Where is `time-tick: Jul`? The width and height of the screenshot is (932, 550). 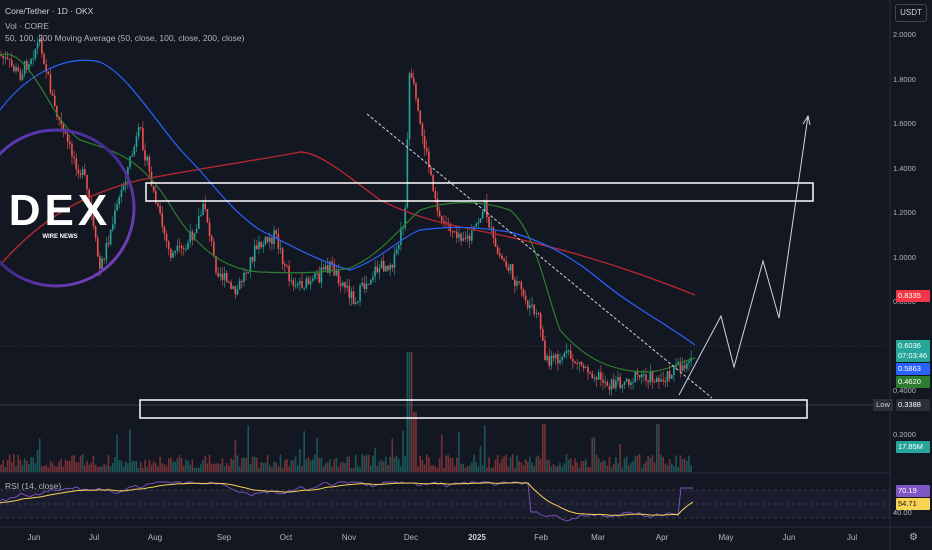
time-tick: Jul is located at coordinates (852, 537).